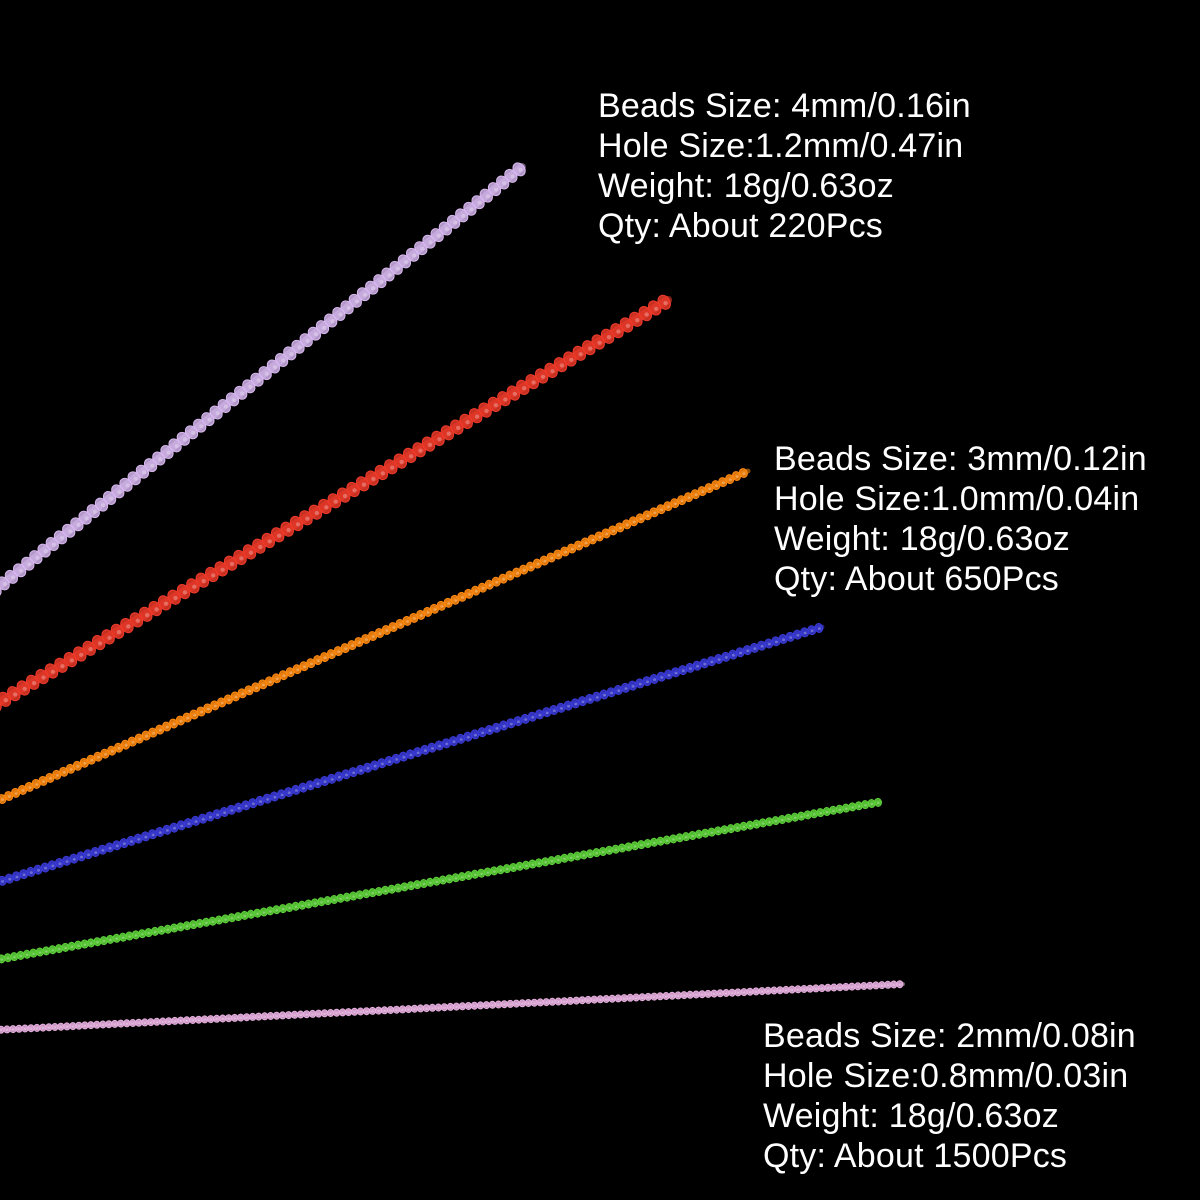  I want to click on qty-text: Qty: About 1500Pcs, so click(915, 1156).